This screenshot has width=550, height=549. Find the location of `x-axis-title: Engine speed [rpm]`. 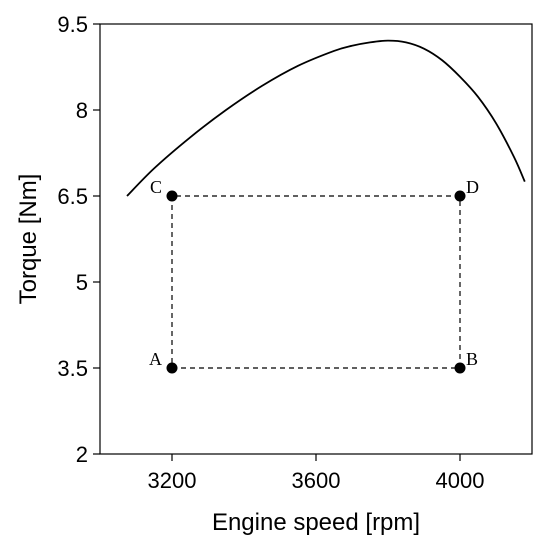

x-axis-title: Engine speed [rpm] is located at coordinates (316, 522).